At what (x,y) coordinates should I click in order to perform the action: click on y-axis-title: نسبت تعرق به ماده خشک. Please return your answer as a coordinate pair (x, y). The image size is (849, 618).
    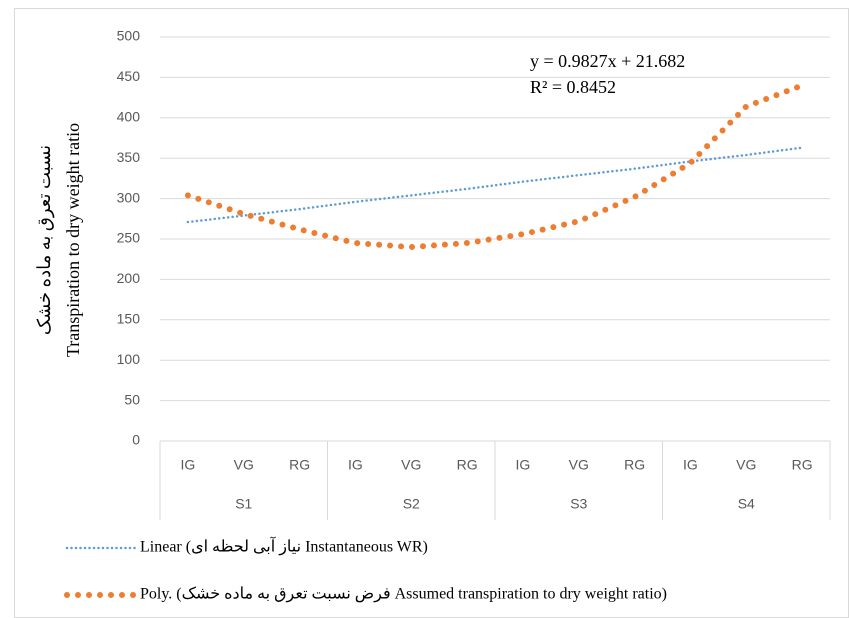
    Looking at the image, I should click on (44, 240).